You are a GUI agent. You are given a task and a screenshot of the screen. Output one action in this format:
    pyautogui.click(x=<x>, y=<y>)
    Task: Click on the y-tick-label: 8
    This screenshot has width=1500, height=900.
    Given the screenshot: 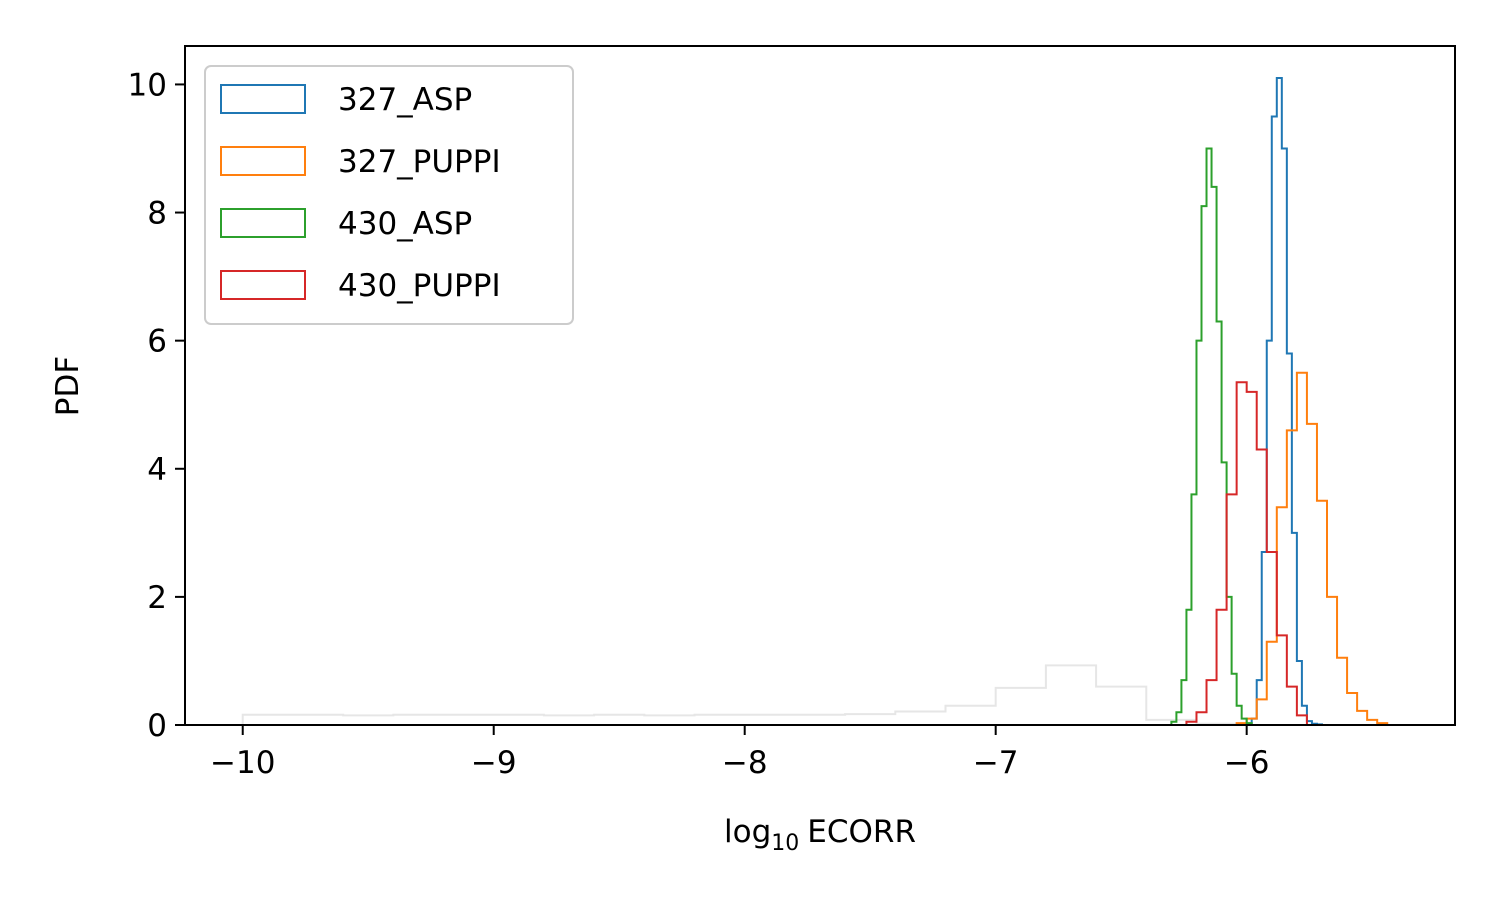 What is the action you would take?
    pyautogui.click(x=157, y=214)
    